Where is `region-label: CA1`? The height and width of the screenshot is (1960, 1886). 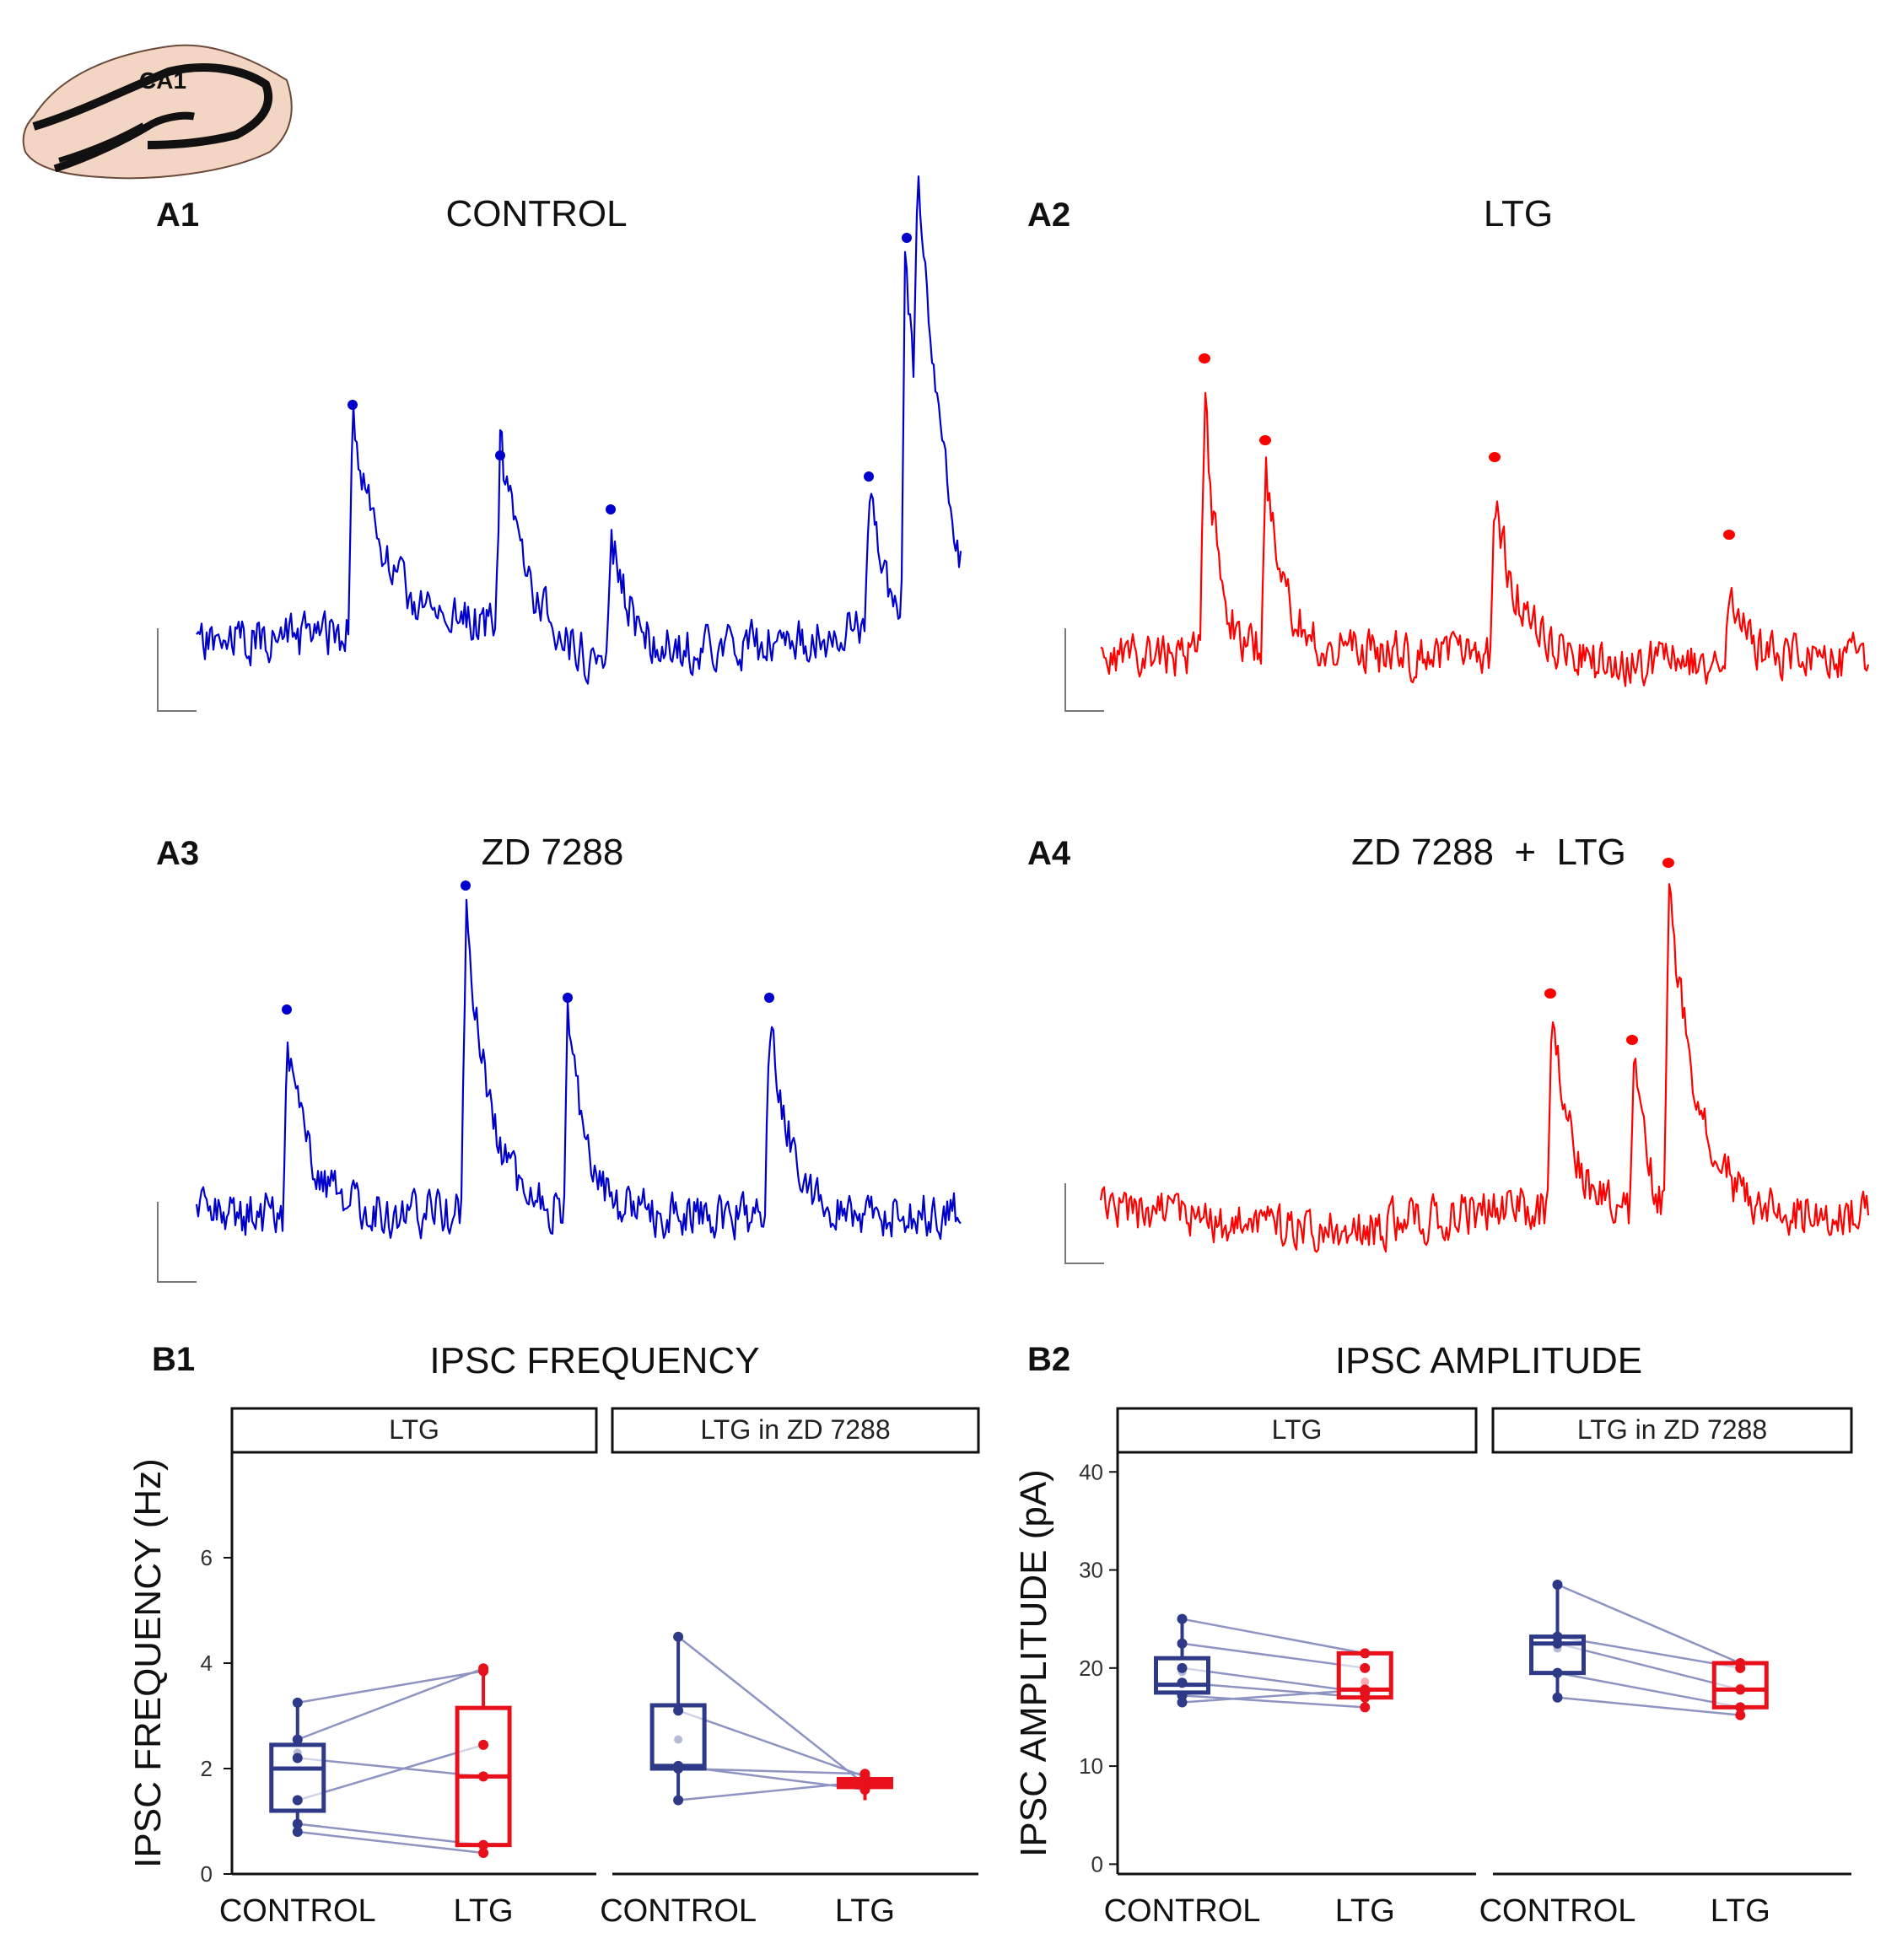 region-label: CA1 is located at coordinates (163, 81).